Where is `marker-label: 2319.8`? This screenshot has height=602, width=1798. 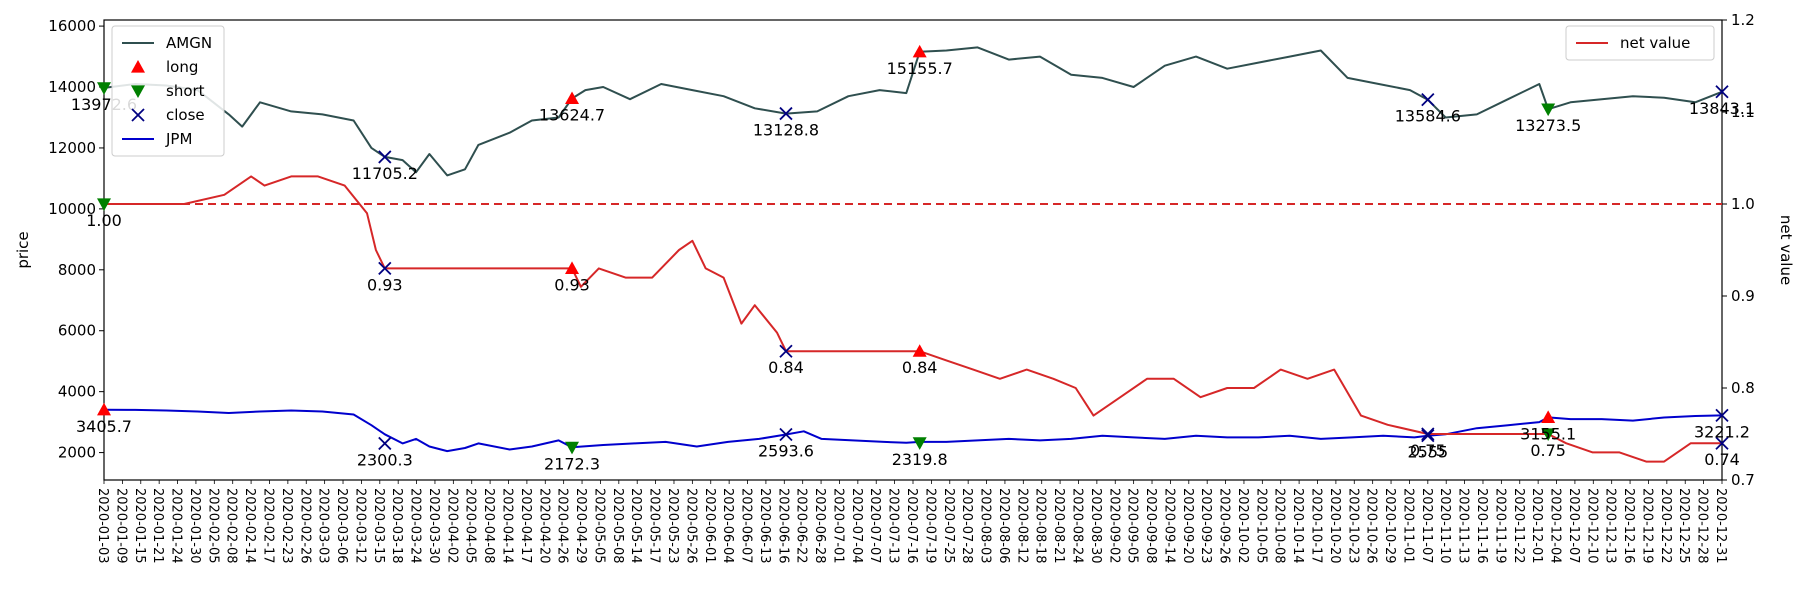
marker-label: 2319.8 is located at coordinates (920, 459).